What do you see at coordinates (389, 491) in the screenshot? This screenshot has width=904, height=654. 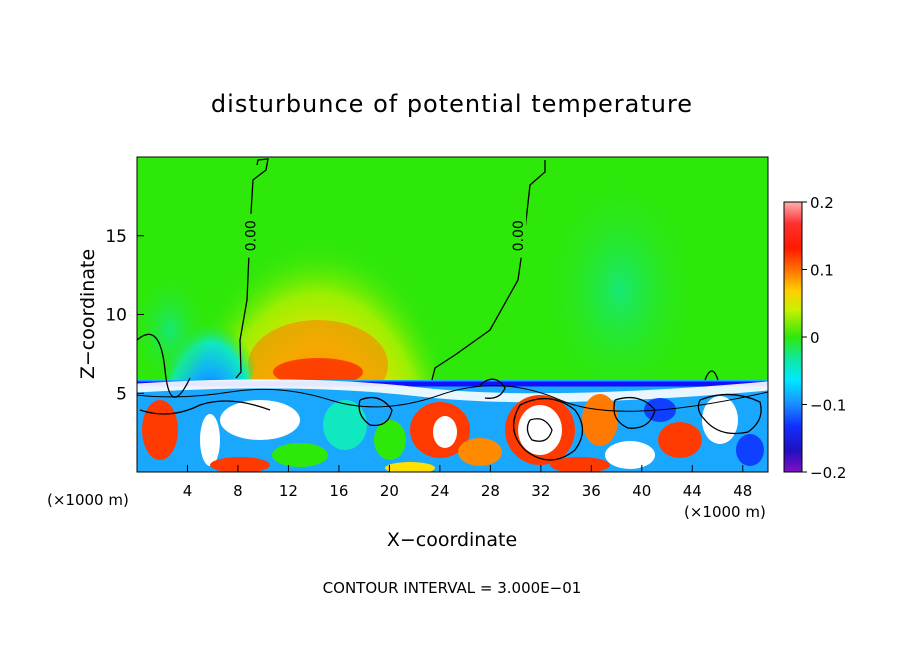 I see `x-tick-label: 20` at bounding box center [389, 491].